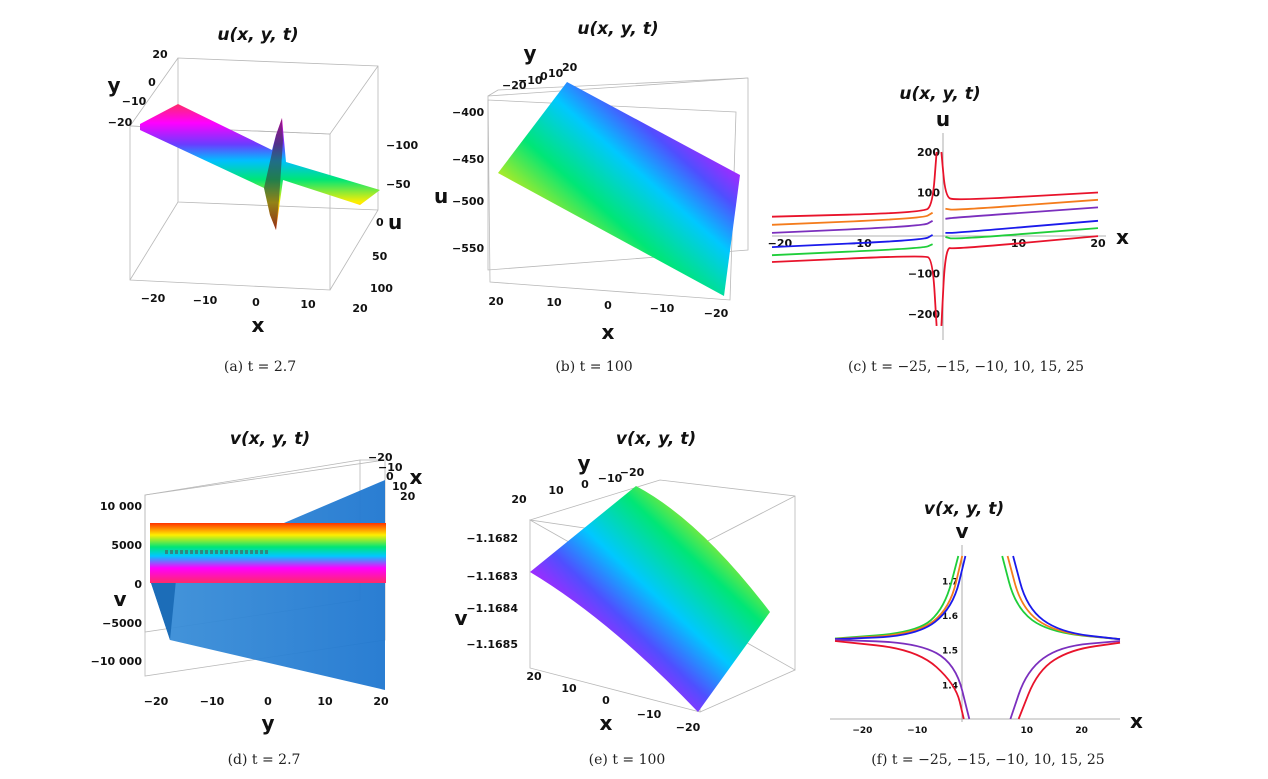  I want to click on panel-e-ytick: 20, so click(519, 499).